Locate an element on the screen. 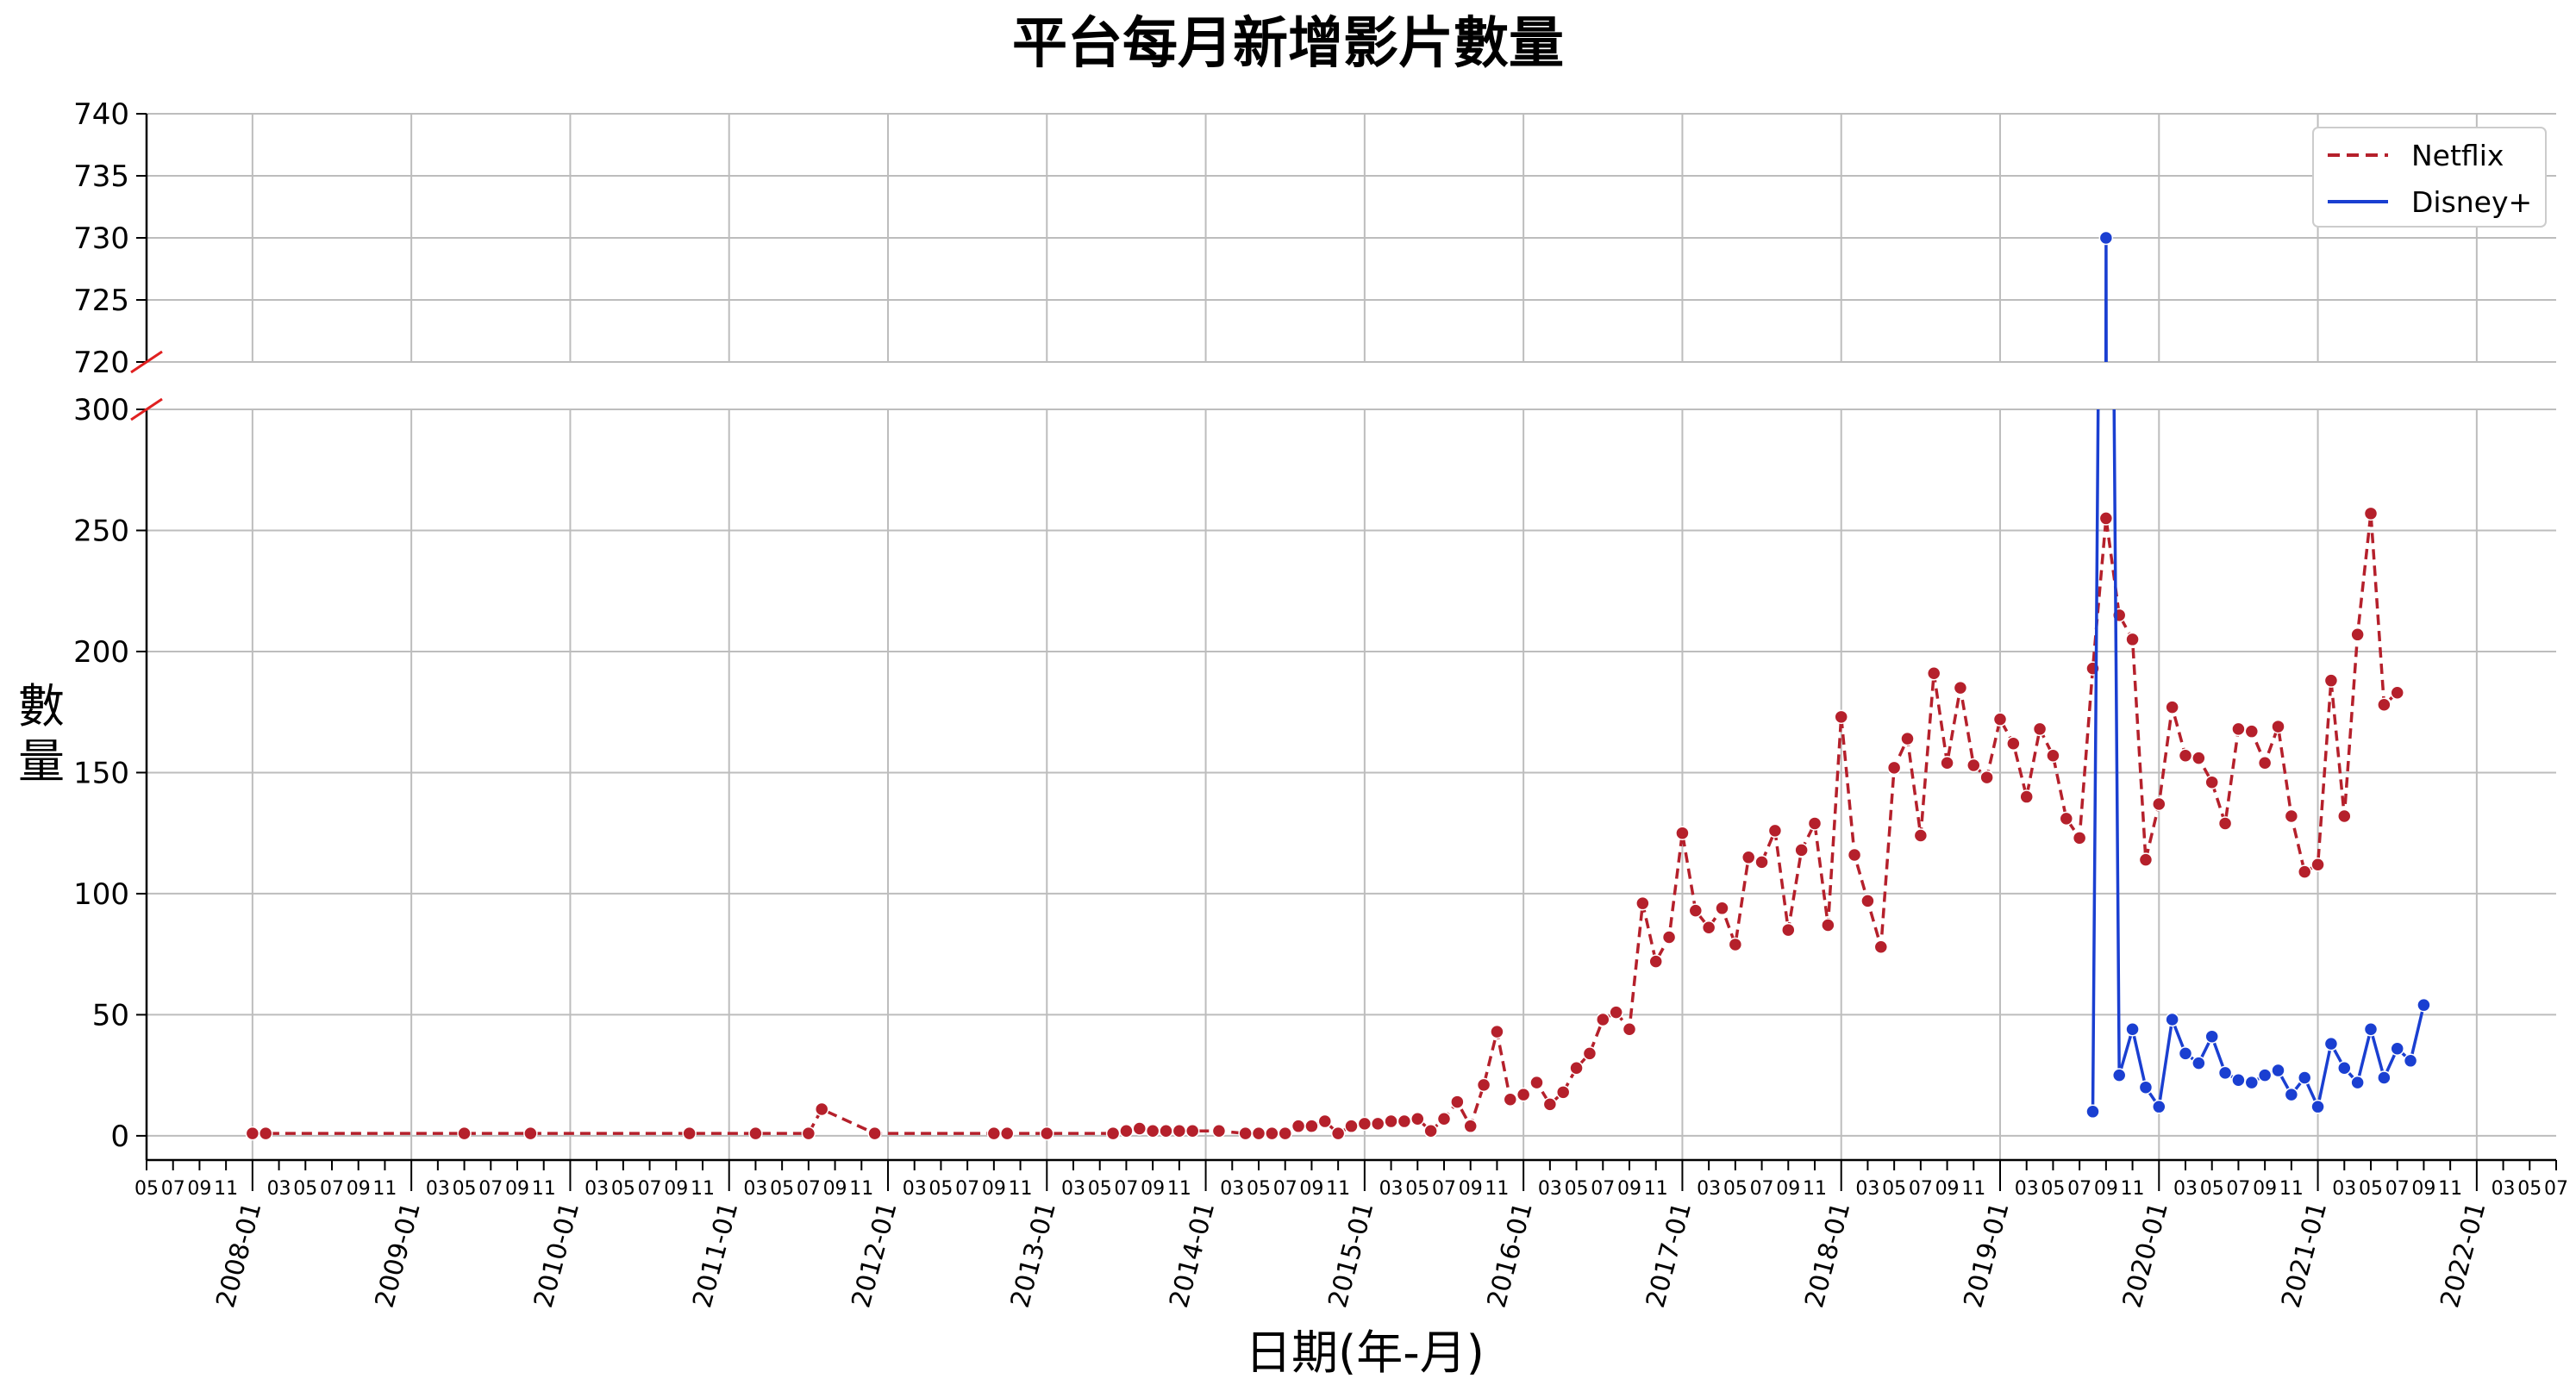  chart-title: 平台每月新增影片數量 is located at coordinates (1288, 44).